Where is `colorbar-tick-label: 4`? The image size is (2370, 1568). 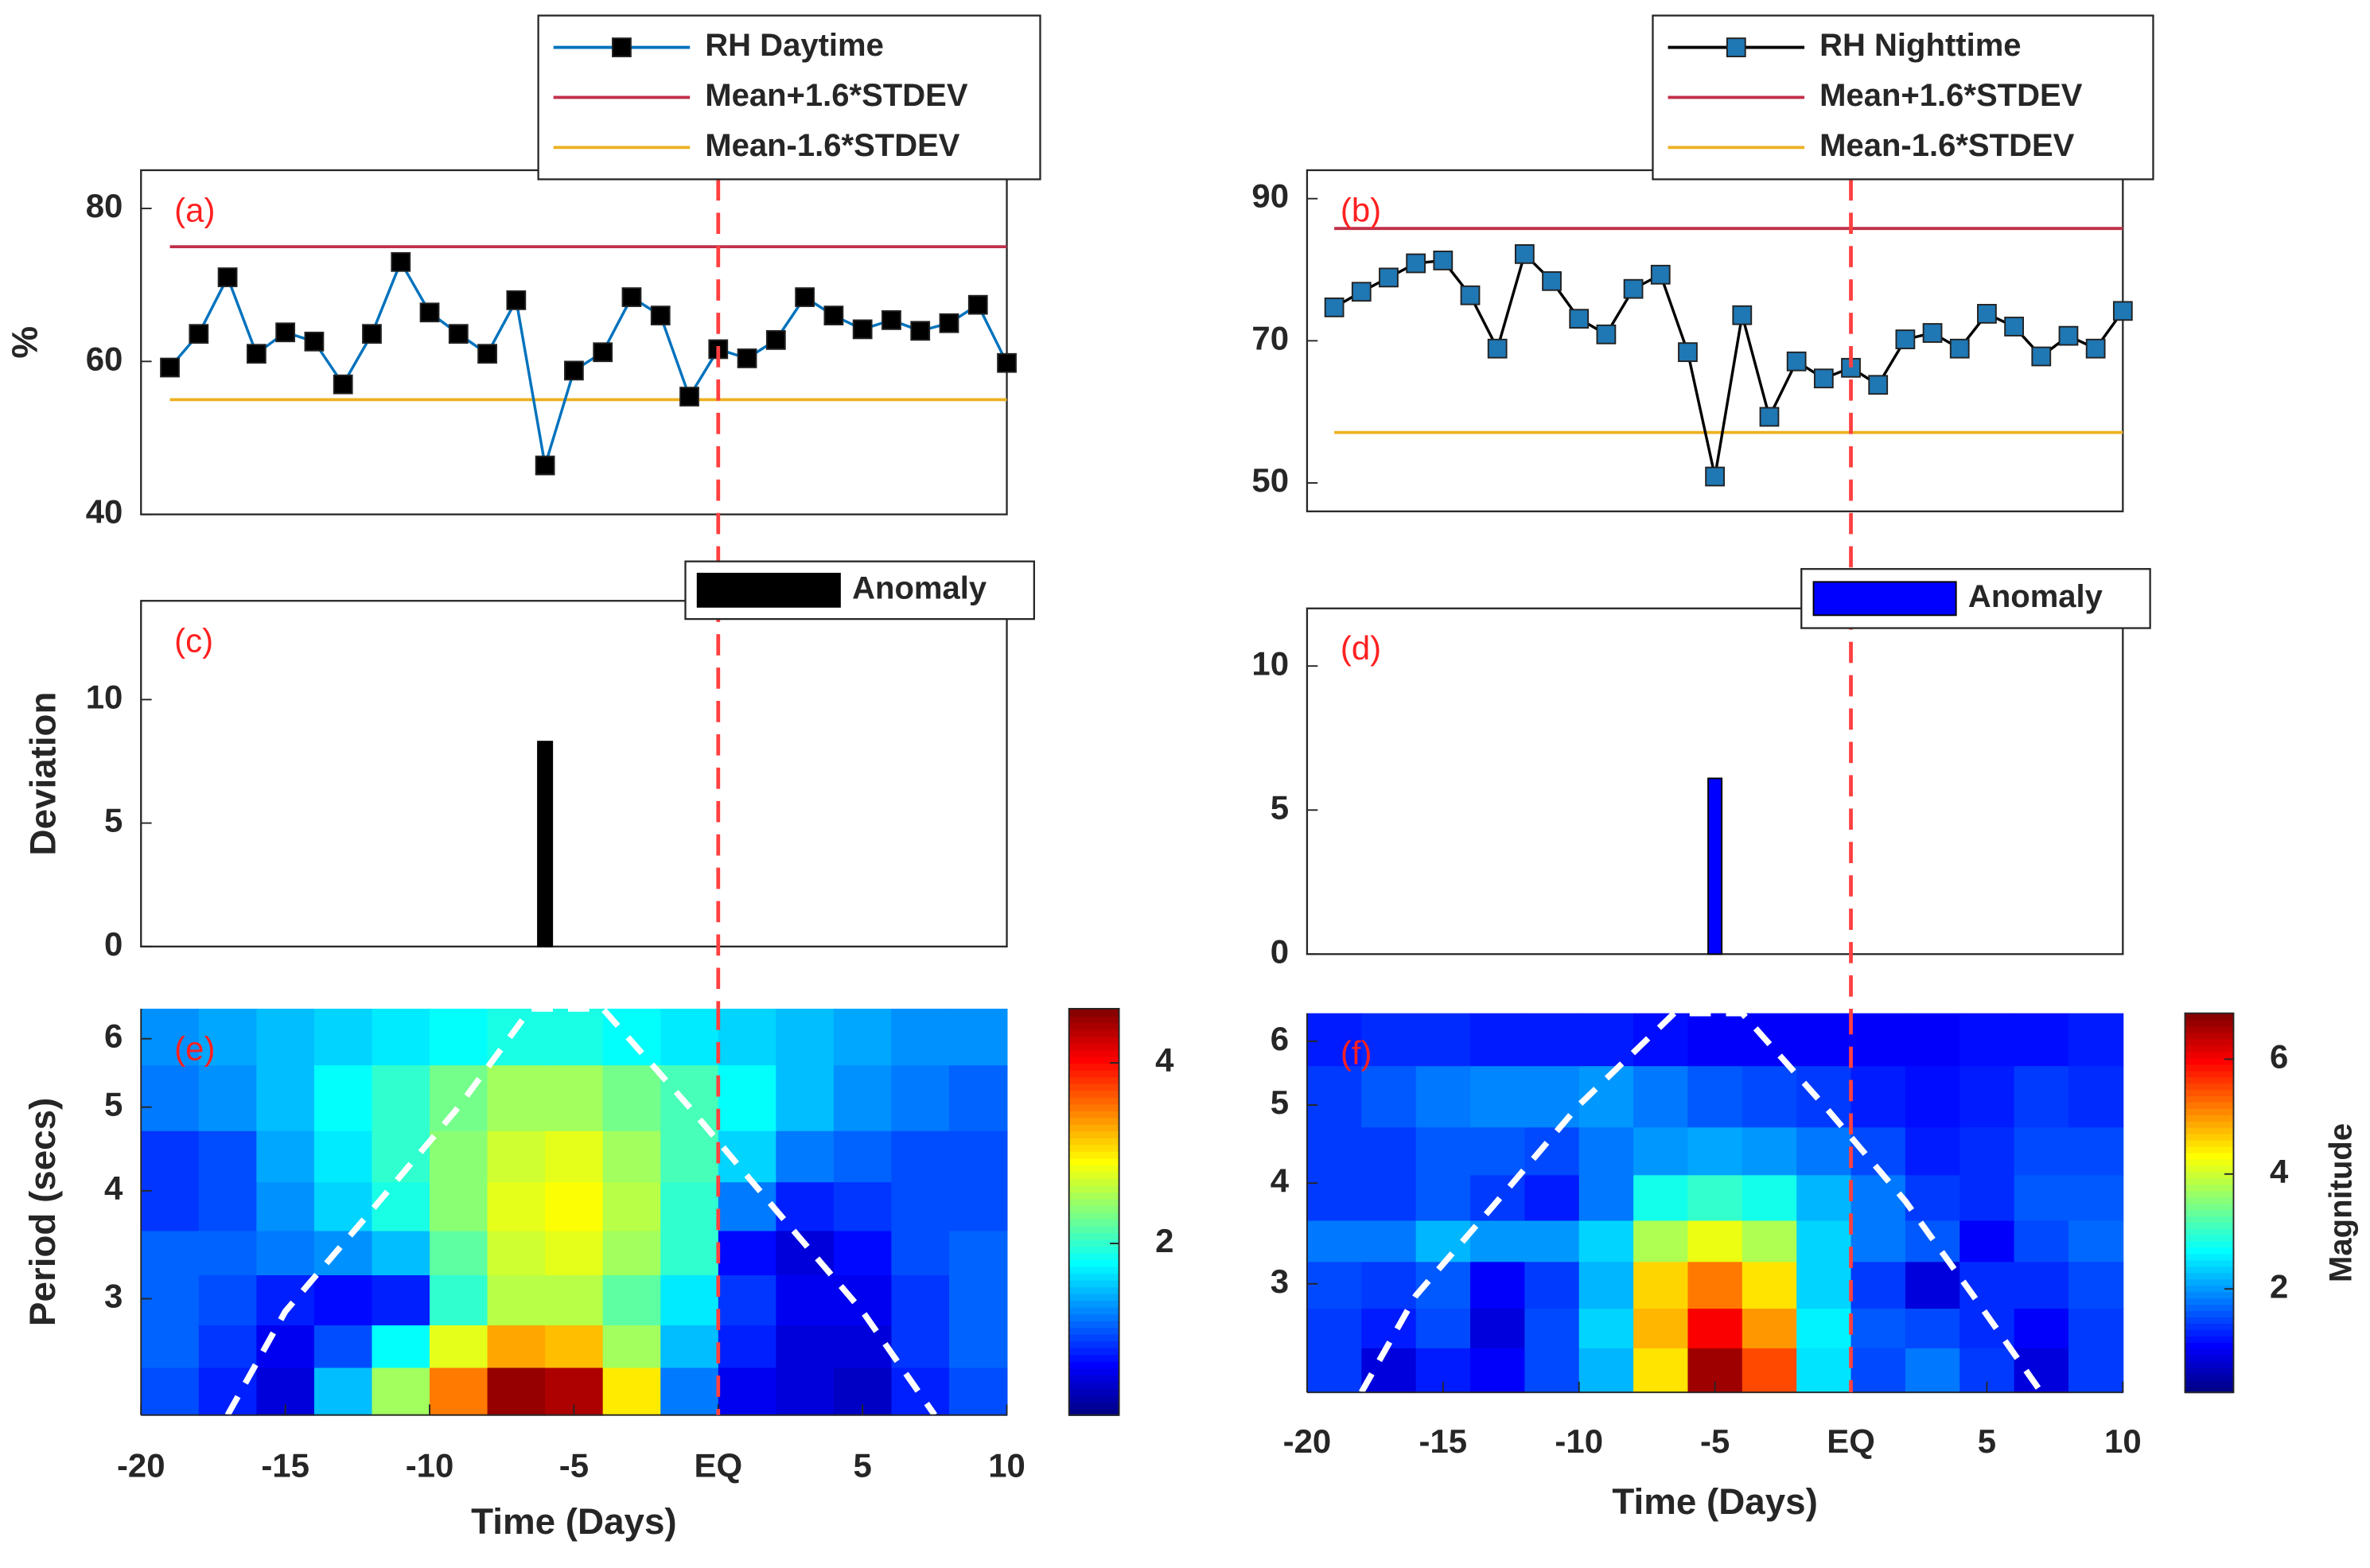
colorbar-tick-label: 4 is located at coordinates (1164, 1060).